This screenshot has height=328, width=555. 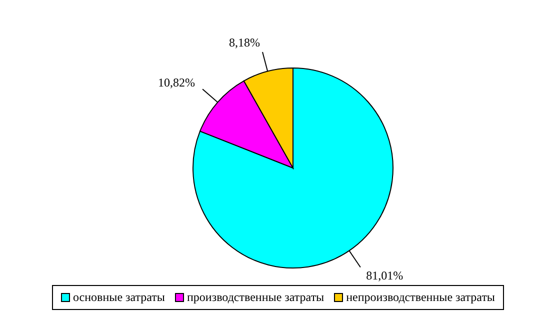 I want to click on legend-label: производственные затраты, so click(x=255, y=297).